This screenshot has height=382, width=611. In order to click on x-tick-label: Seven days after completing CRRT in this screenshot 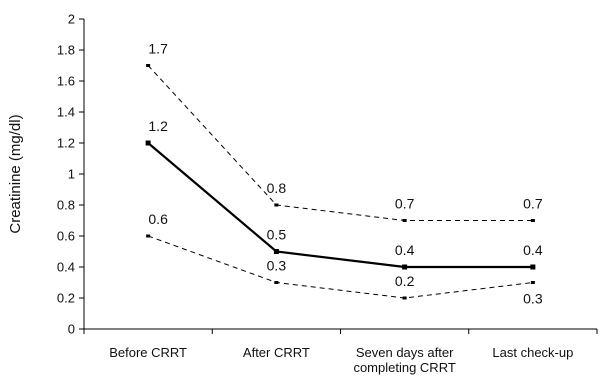, I will do `click(404, 360)`.